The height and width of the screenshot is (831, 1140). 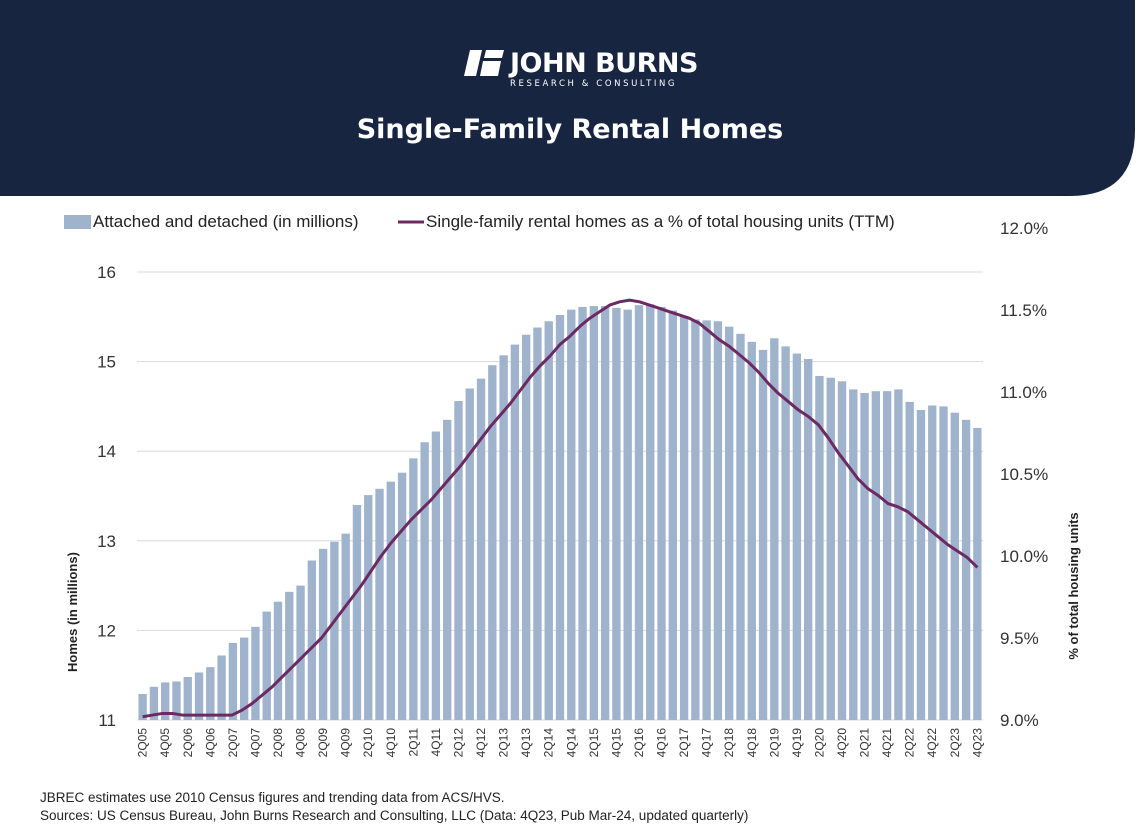 What do you see at coordinates (346, 743) in the screenshot?
I see `x-tick-label: 4Q09` at bounding box center [346, 743].